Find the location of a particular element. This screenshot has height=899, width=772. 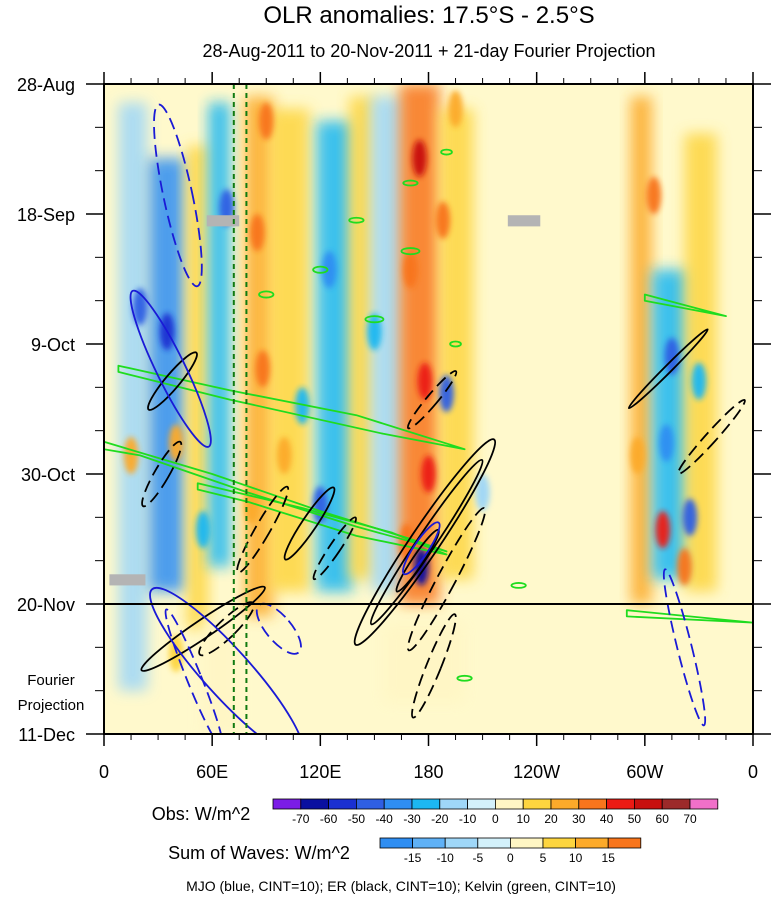

obs-colorbar-level-label-0: -70 is located at coordinates (301, 819).